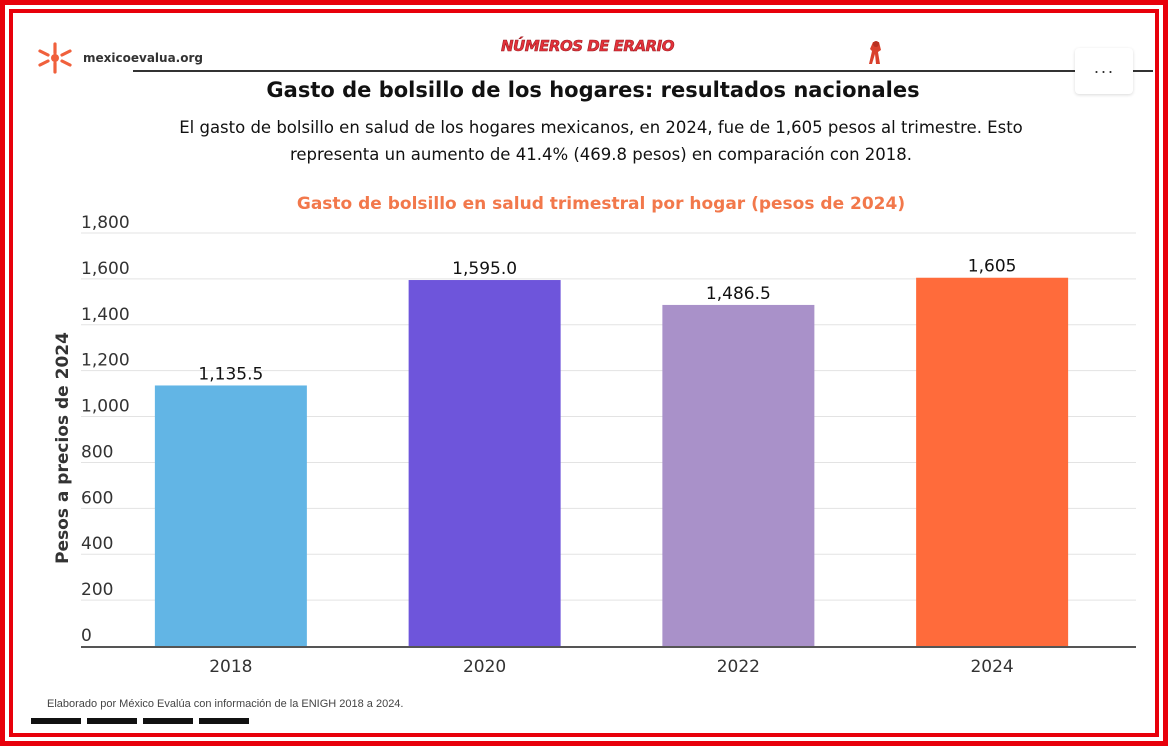 The image size is (1168, 746). Describe the element at coordinates (991, 667) in the screenshot. I see `x-tick-label-2024: 2024` at that location.